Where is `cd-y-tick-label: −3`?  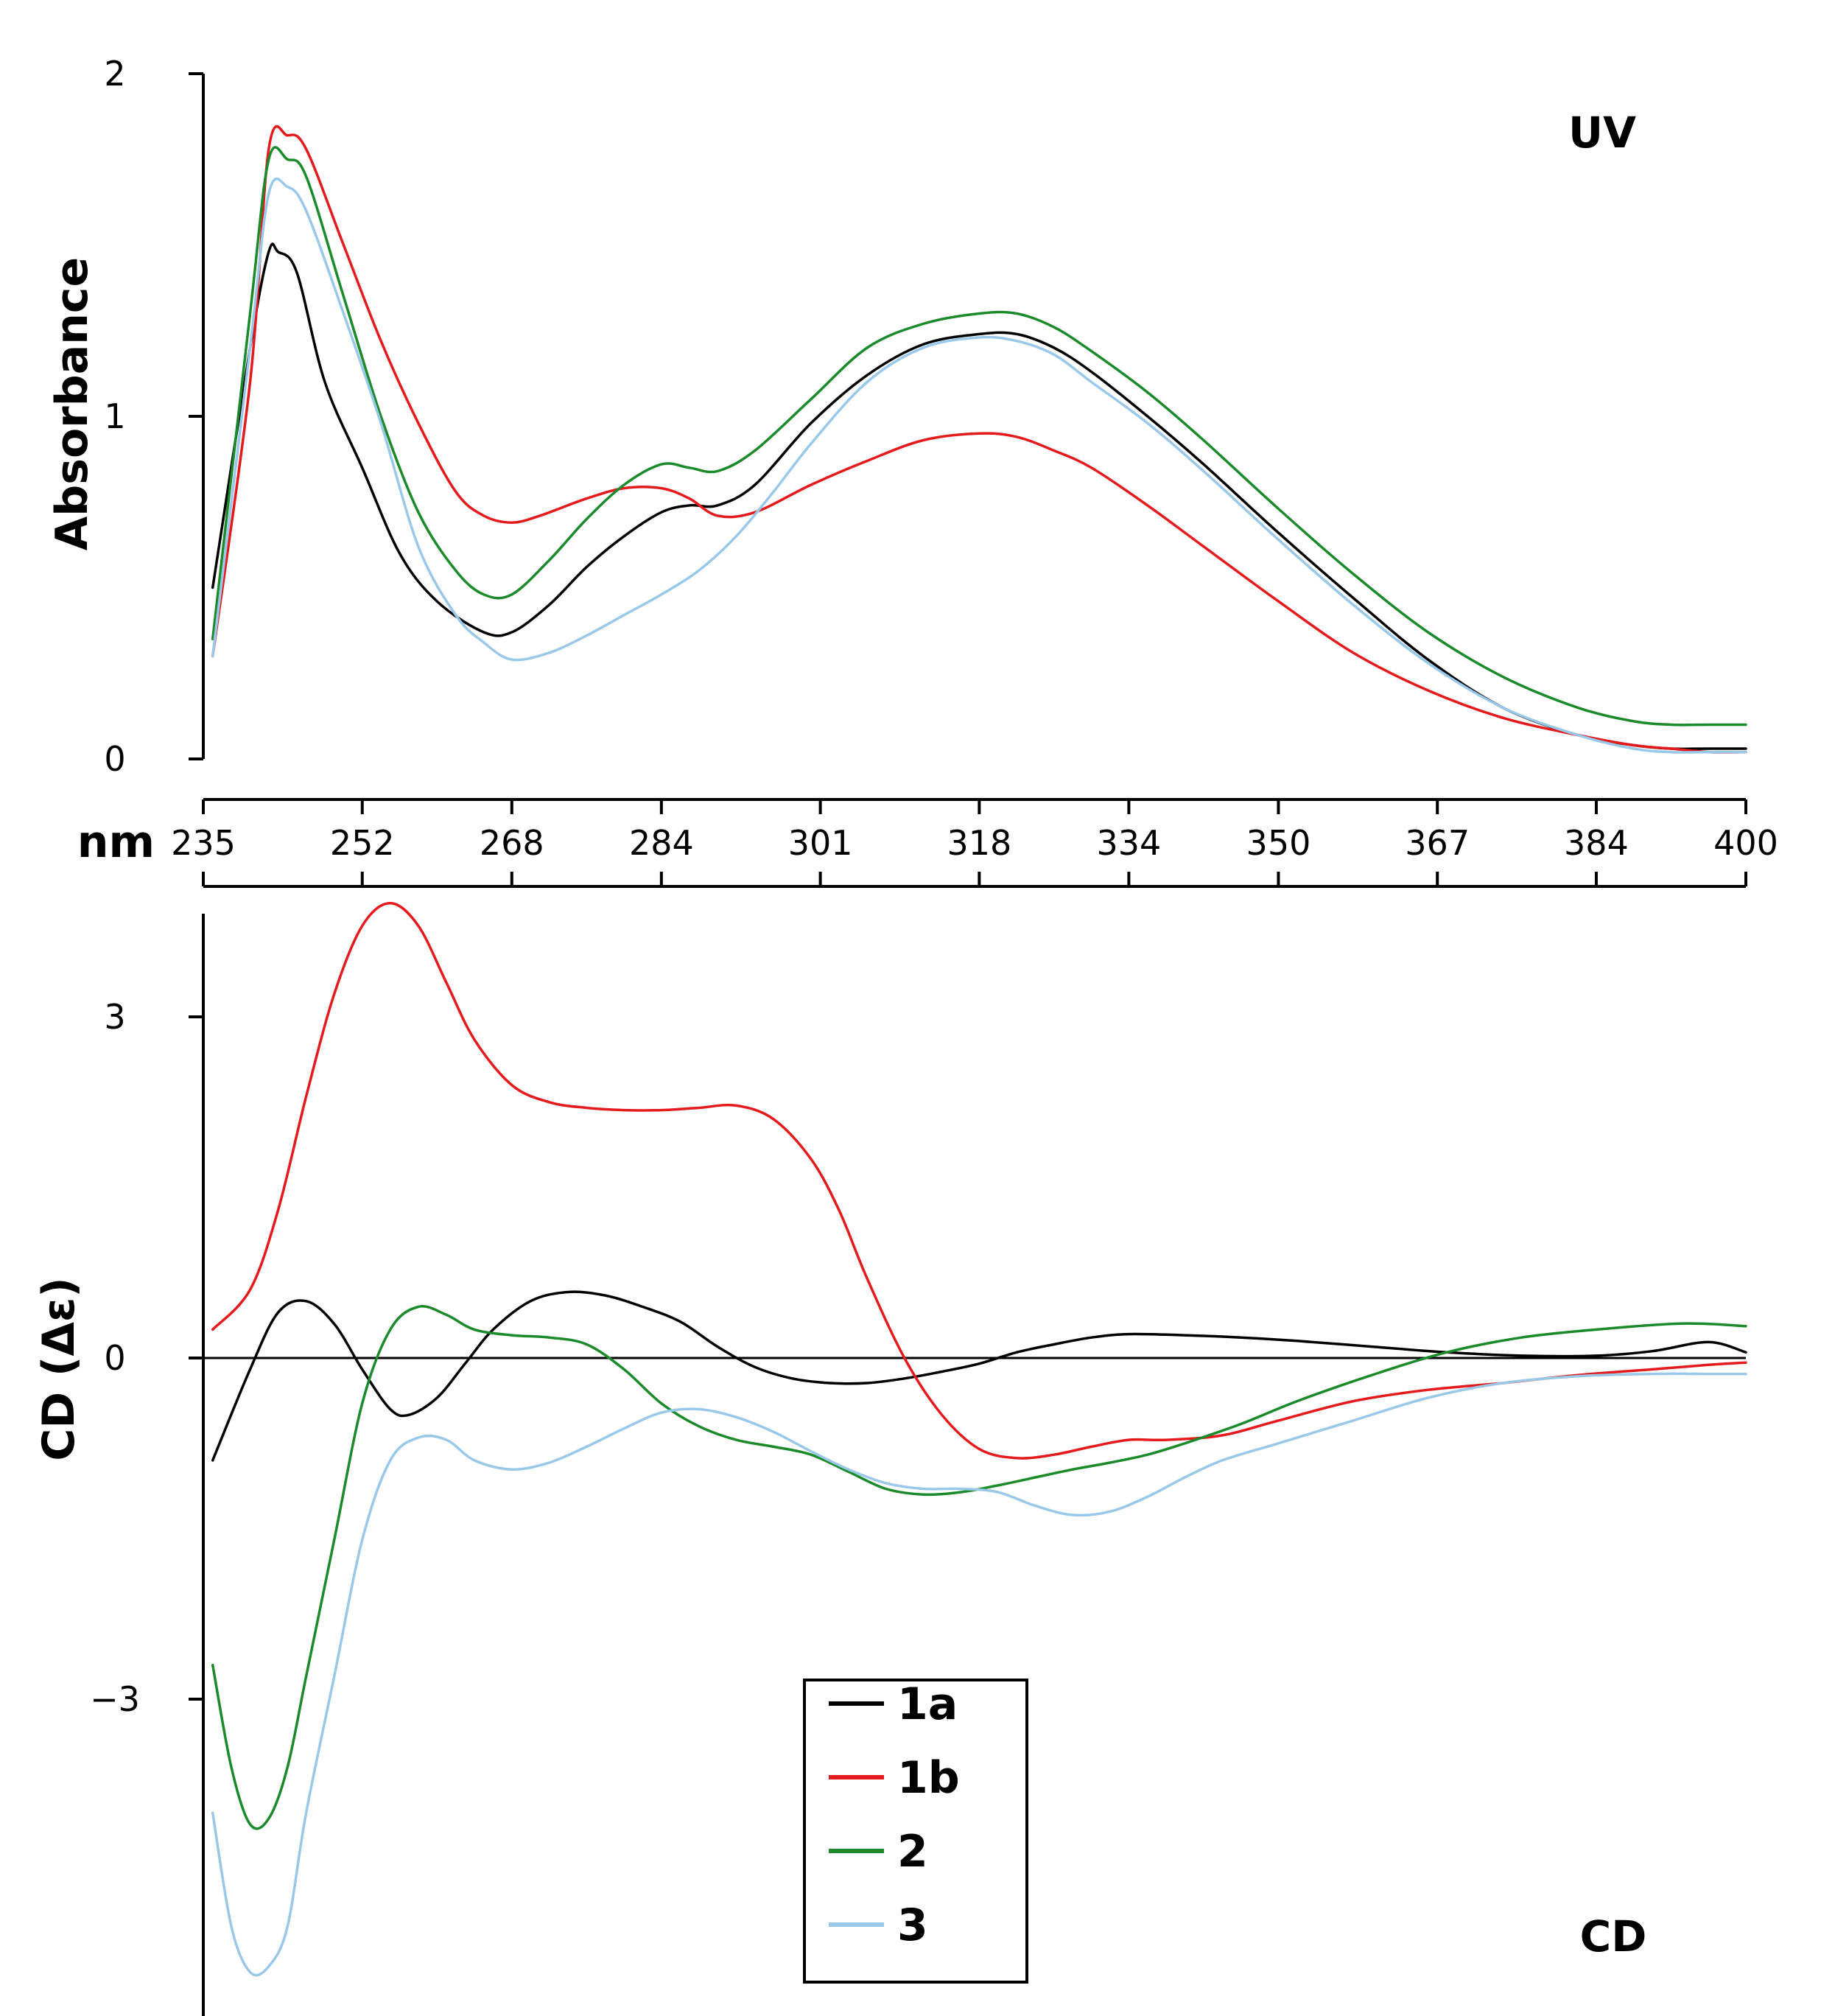 cd-y-tick-label: −3 is located at coordinates (115, 1699).